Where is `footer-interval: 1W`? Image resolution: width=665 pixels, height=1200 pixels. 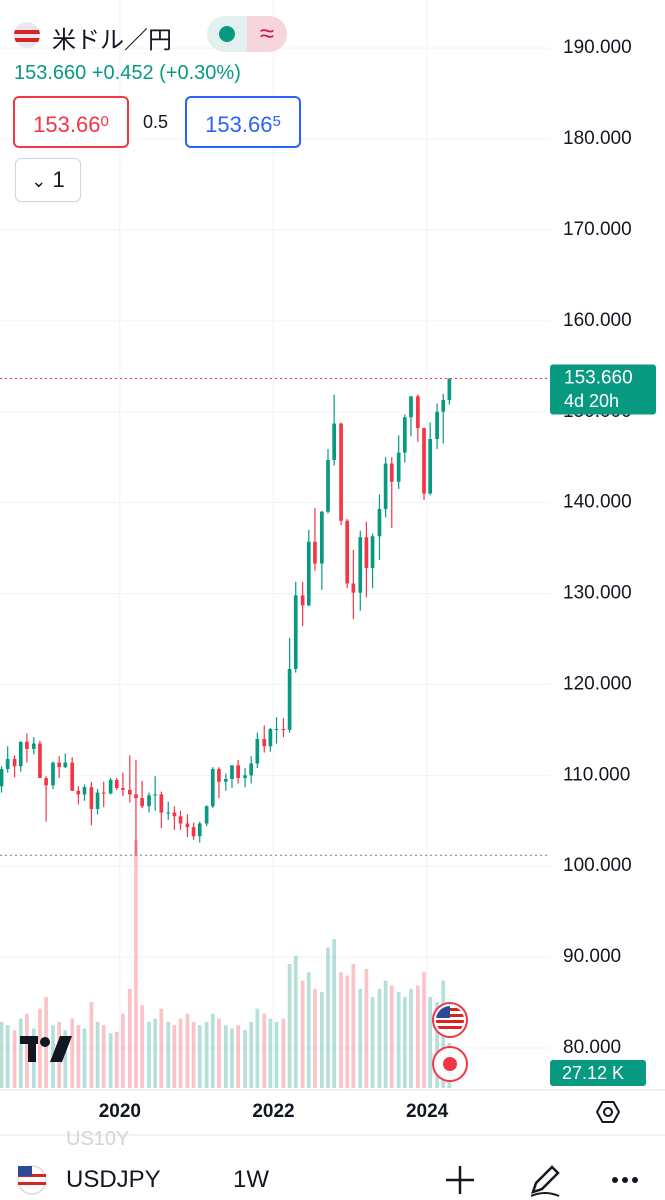 footer-interval: 1W is located at coordinates (251, 1179).